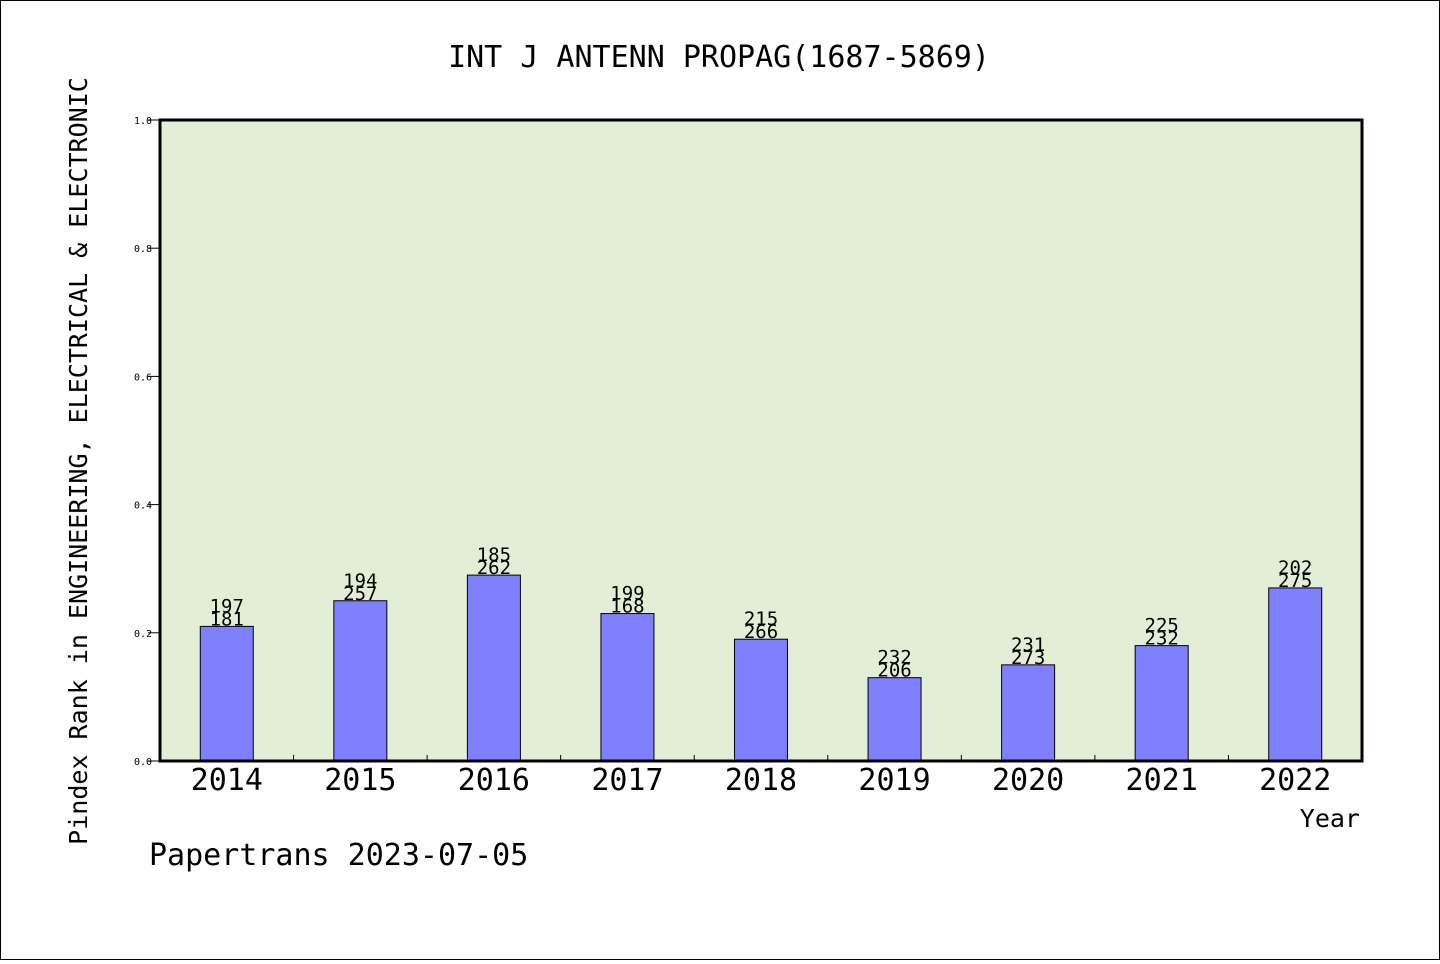 The width and height of the screenshot is (1440, 964). What do you see at coordinates (1028, 658) in the screenshot?
I see `bar-label-bottom: 273` at bounding box center [1028, 658].